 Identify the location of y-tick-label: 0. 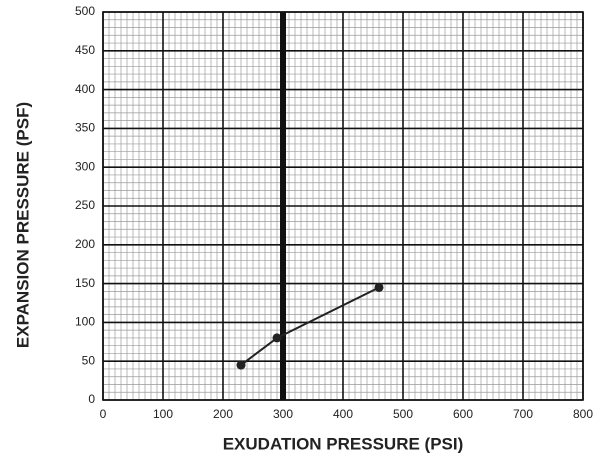
(91, 399).